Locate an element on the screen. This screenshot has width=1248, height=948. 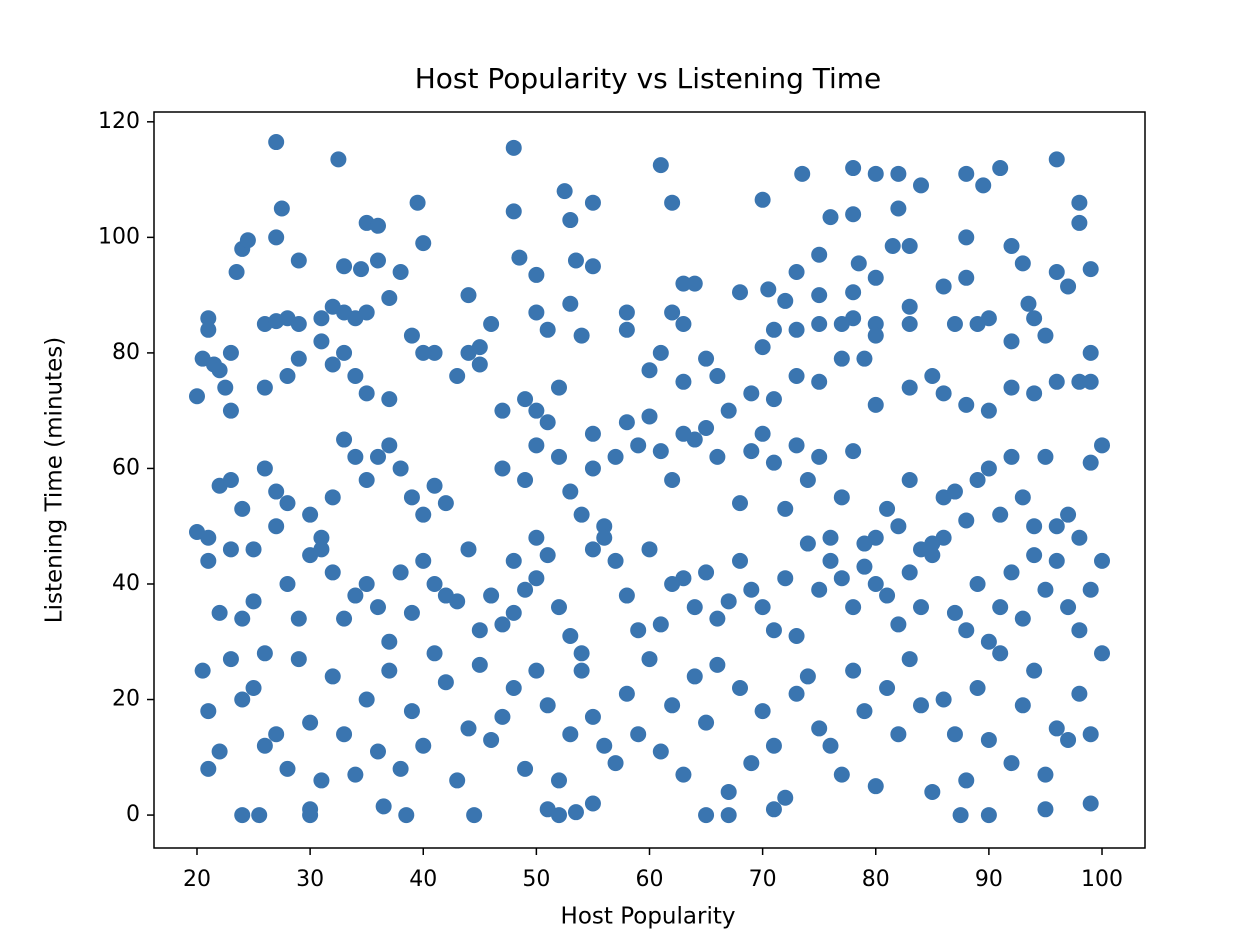
x-tick-label: 100 is located at coordinates (1102, 879).